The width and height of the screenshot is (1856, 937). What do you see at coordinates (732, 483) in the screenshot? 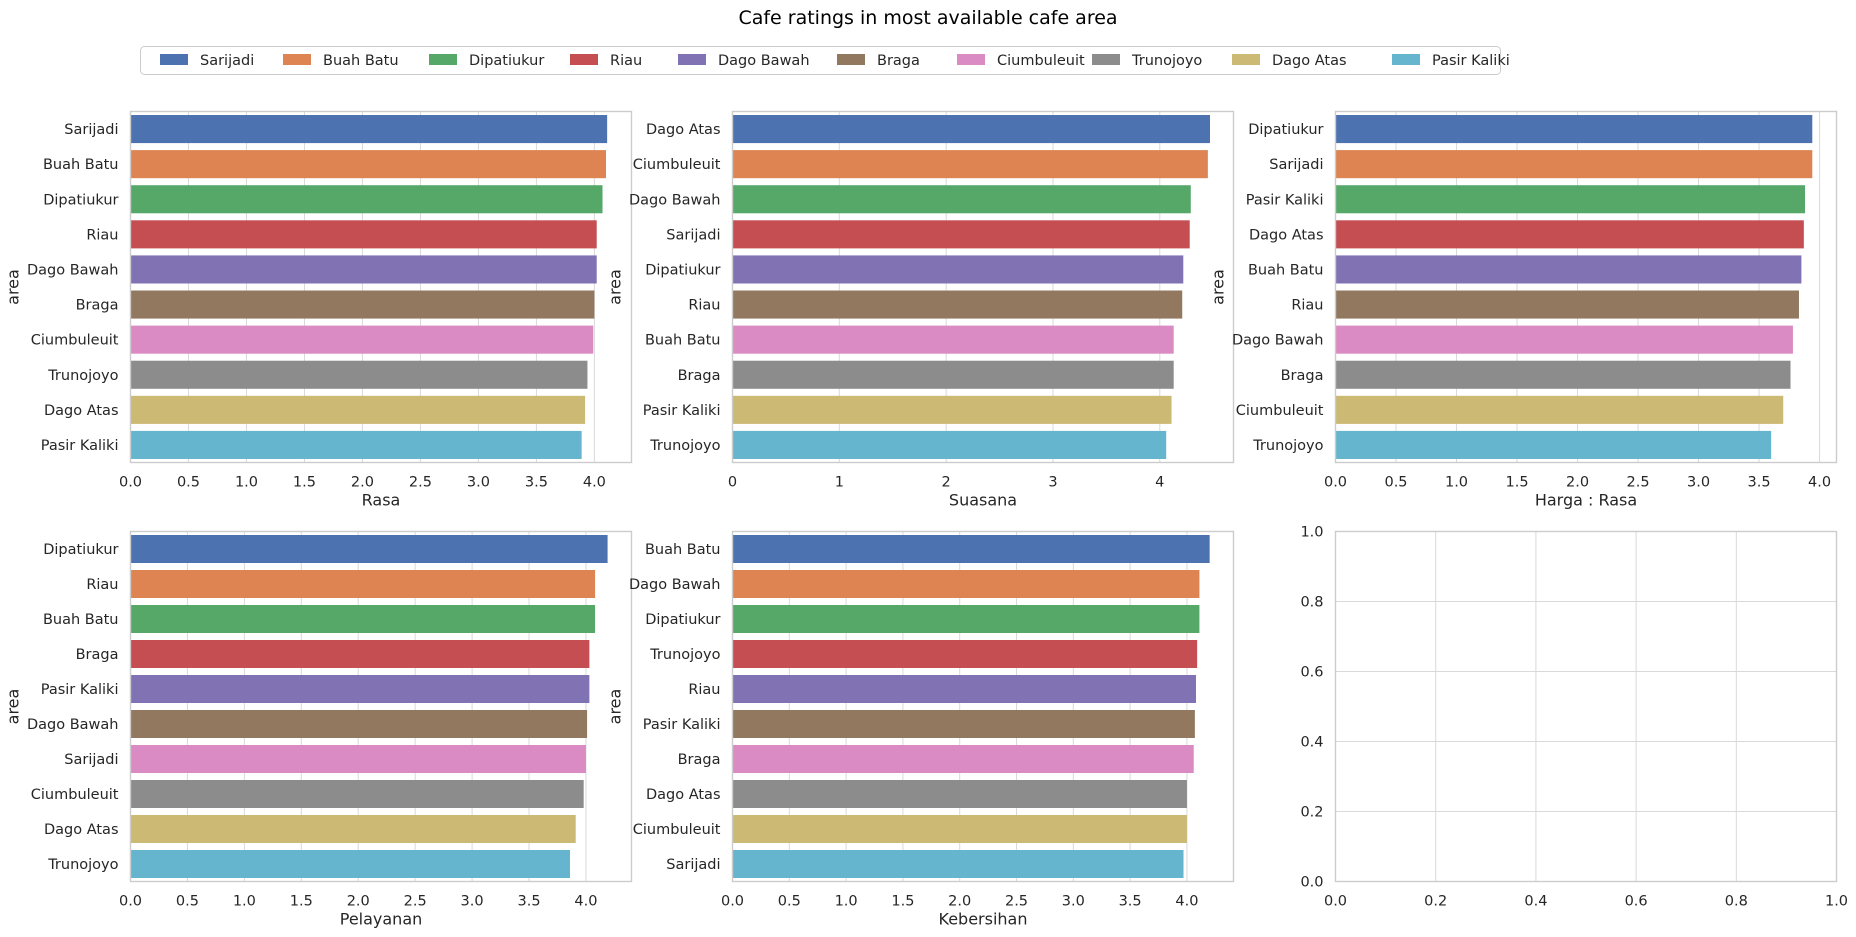
I see `x-tick-label: 0` at bounding box center [732, 483].